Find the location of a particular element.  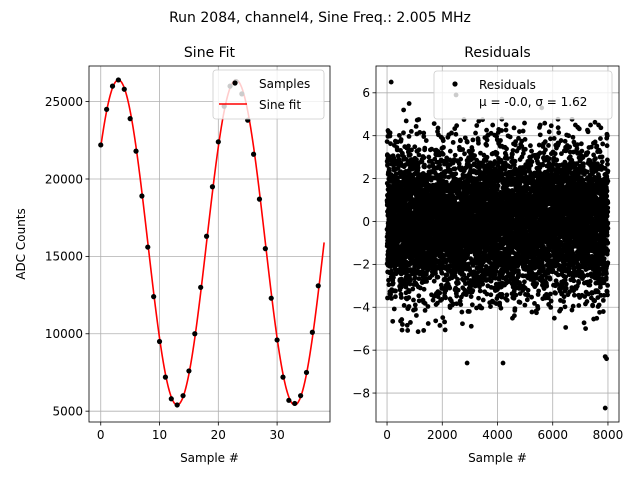

left-xtick-label-0: 0 is located at coordinates (101, 435).